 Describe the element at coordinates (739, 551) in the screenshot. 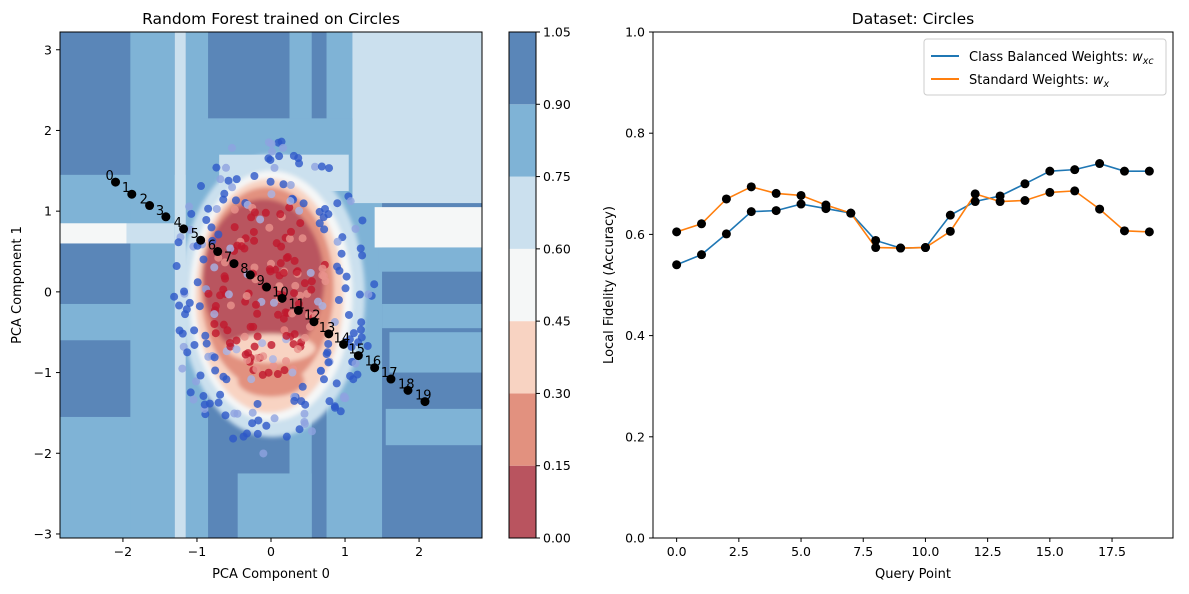

I see `right-x-tick-label: 2.5` at that location.